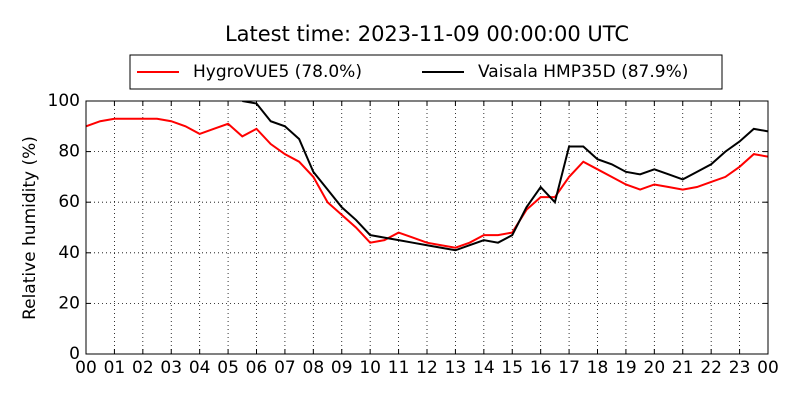  Describe the element at coordinates (314, 368) in the screenshot. I see `x-tick-label: 08` at that location.